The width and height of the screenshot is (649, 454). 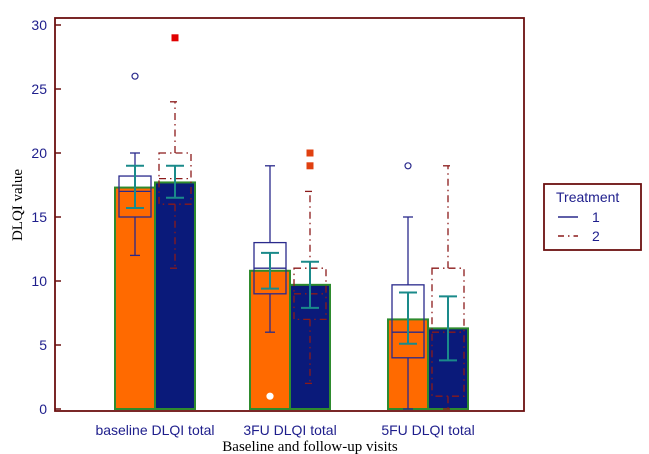 I want to click on legend-title: Treatment, so click(x=587, y=197).